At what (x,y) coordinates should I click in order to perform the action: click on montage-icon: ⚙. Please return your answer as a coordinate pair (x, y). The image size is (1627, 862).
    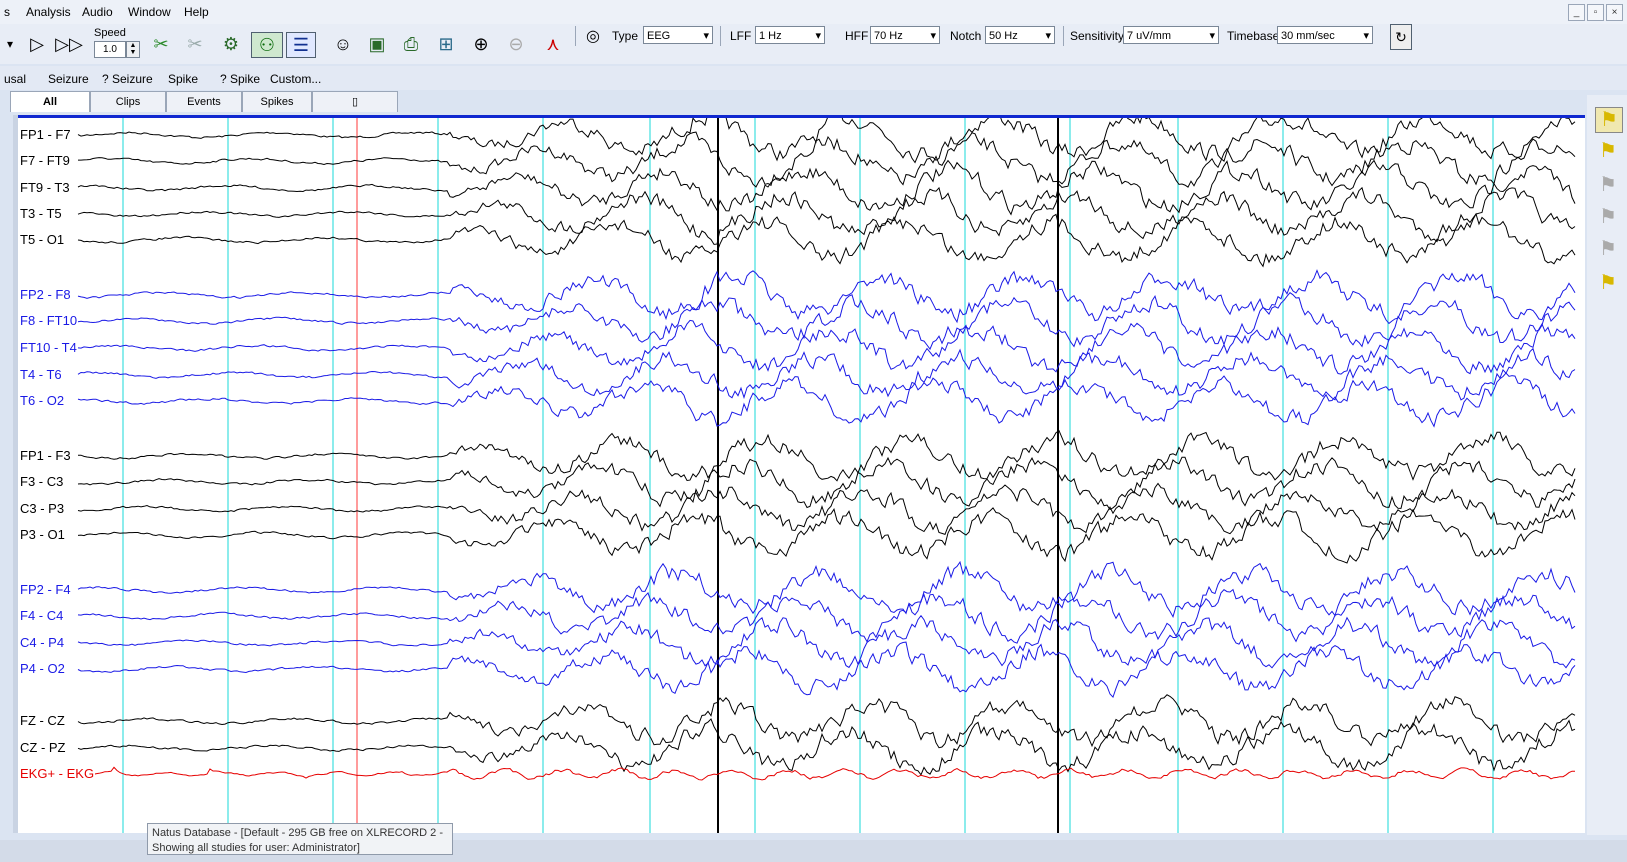
    Looking at the image, I should click on (231, 43).